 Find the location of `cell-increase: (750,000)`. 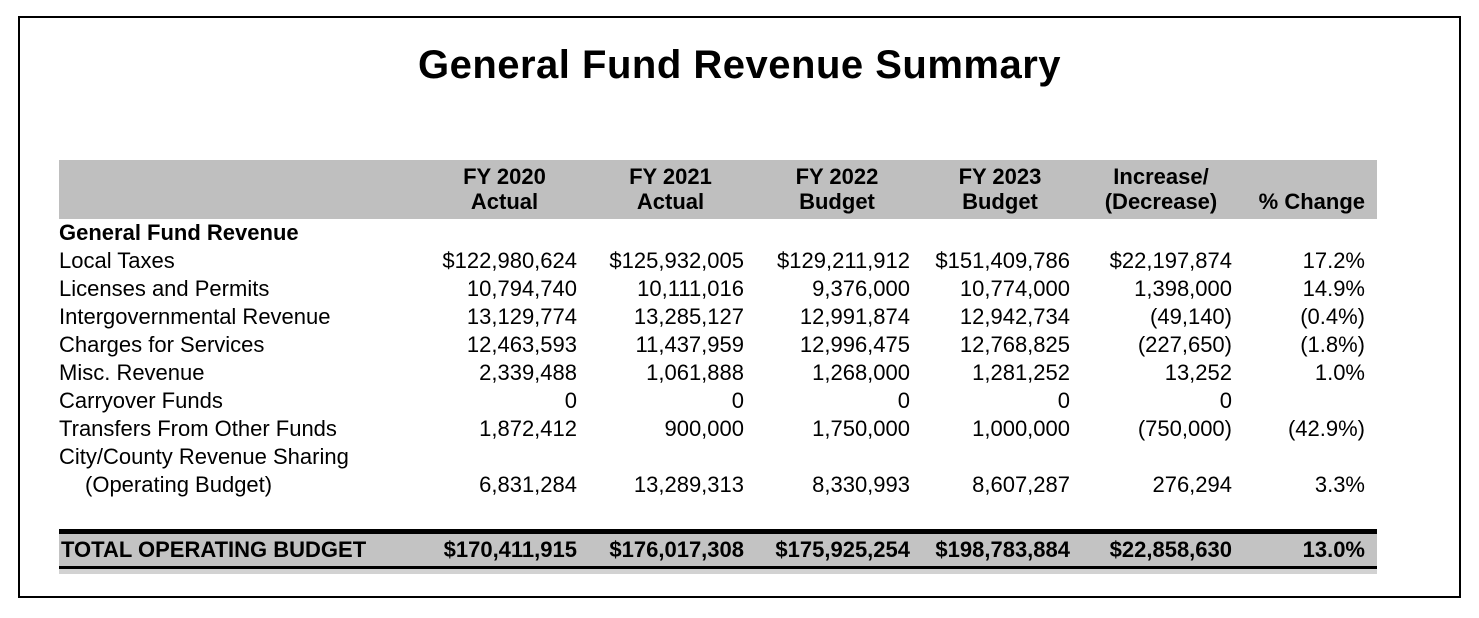

cell-increase: (750,000) is located at coordinates (1184, 428).